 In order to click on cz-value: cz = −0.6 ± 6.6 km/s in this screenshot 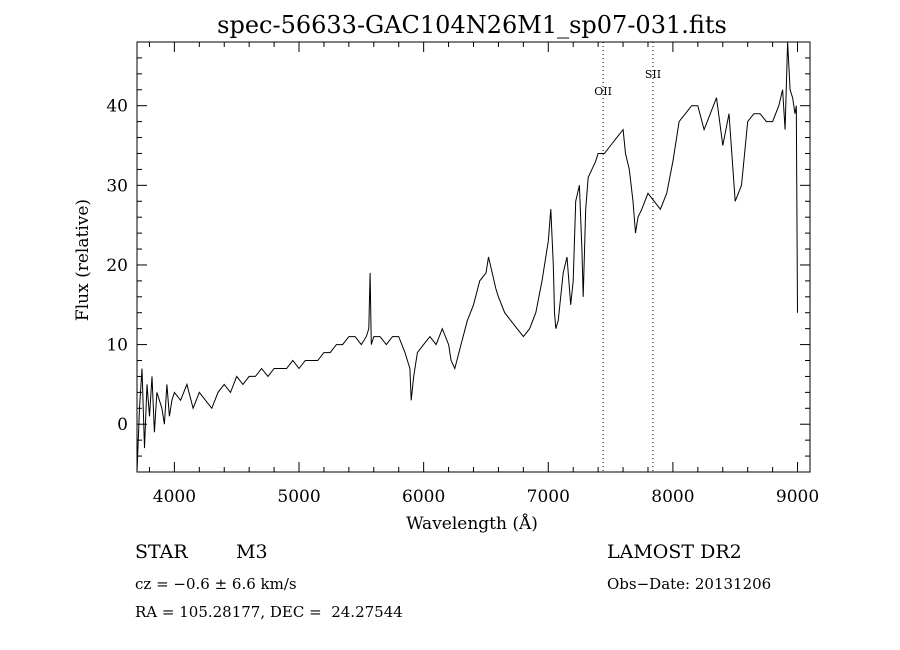, I will do `click(216, 584)`.